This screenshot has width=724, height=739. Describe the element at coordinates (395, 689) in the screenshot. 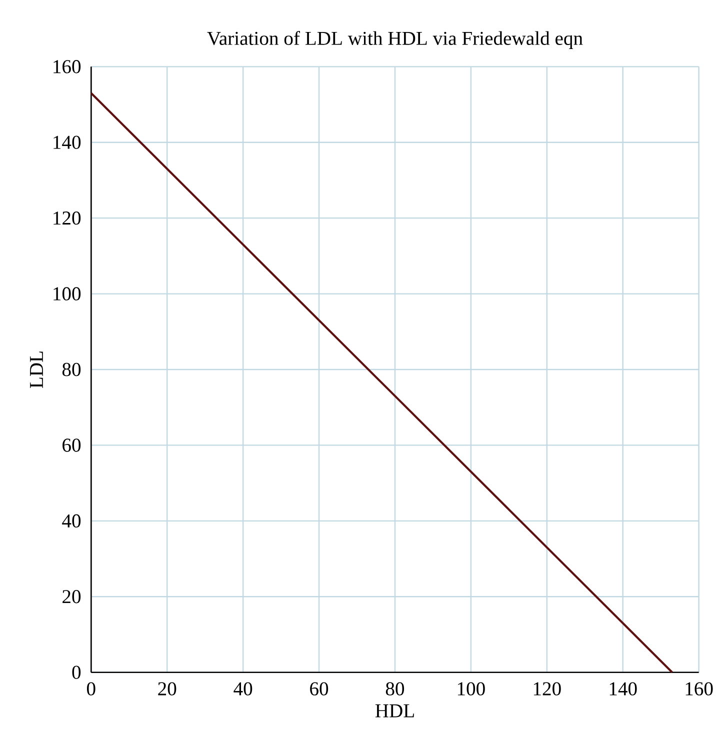

I see `x-tick-label: 80` at that location.